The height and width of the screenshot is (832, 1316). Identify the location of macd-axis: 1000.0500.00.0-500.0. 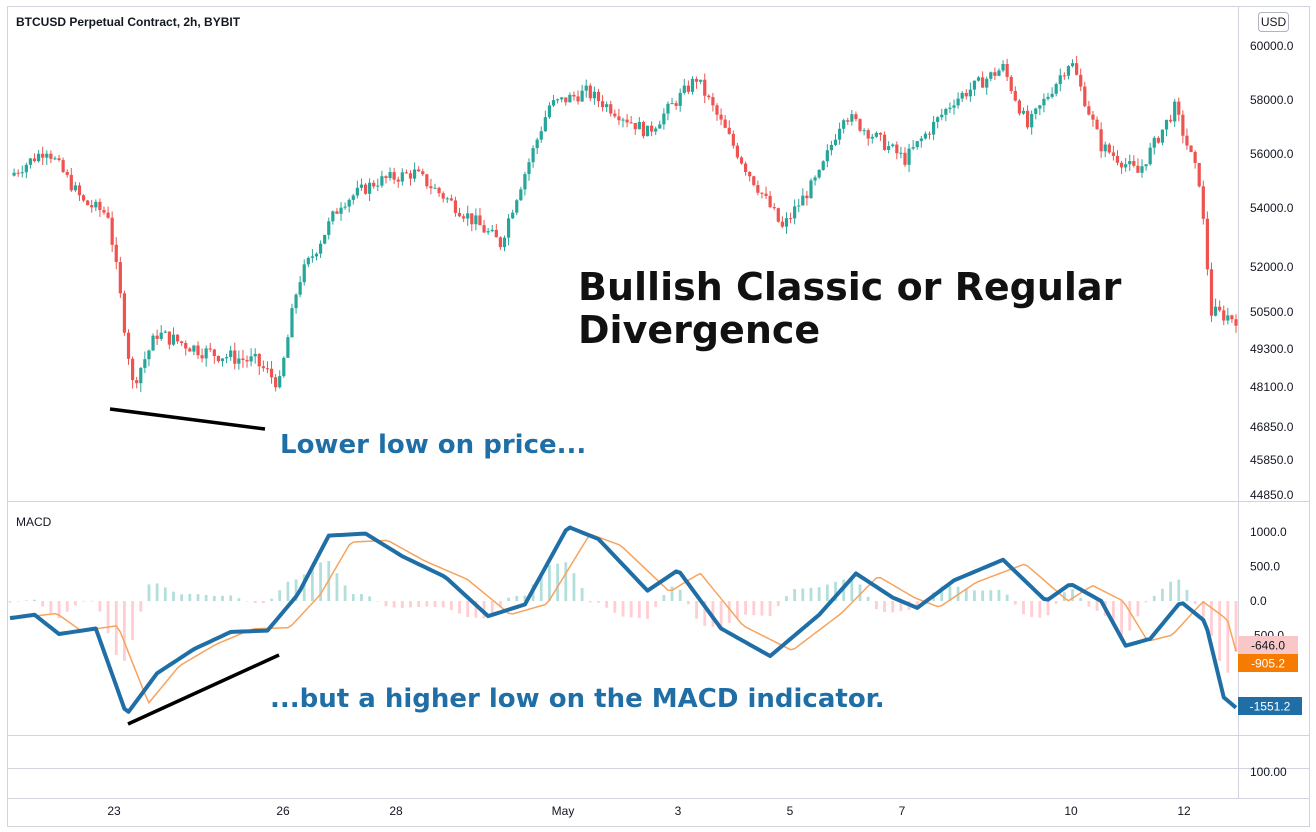
(1268, 583).